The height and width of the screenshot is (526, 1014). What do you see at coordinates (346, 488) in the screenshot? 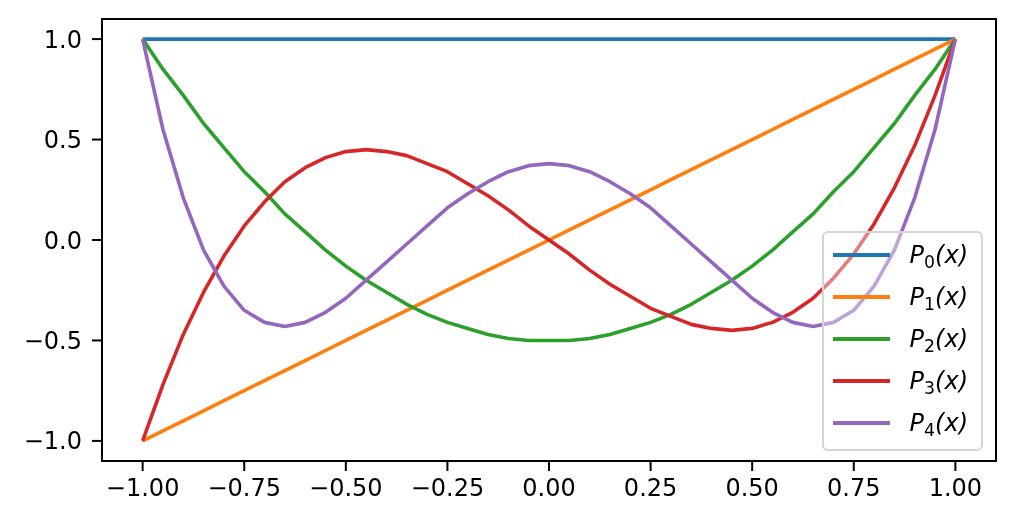
I see `x-tick-label: −0.50` at bounding box center [346, 488].